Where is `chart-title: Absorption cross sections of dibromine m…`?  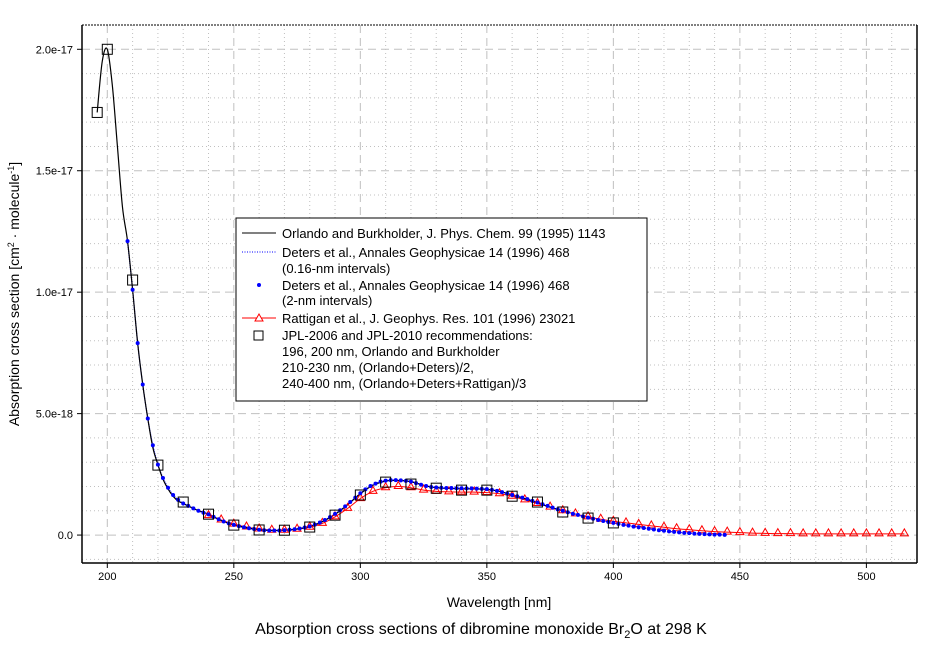 chart-title: Absorption cross sections of dibromine m… is located at coordinates (481, 631).